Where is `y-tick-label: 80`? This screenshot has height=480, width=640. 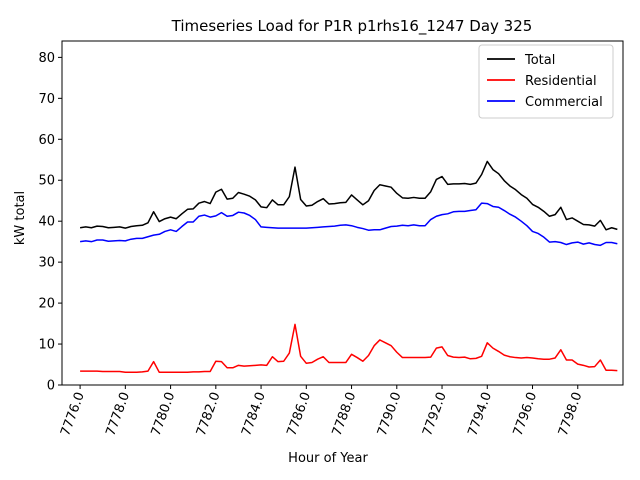
y-tick-label: 80 is located at coordinates (46, 58).